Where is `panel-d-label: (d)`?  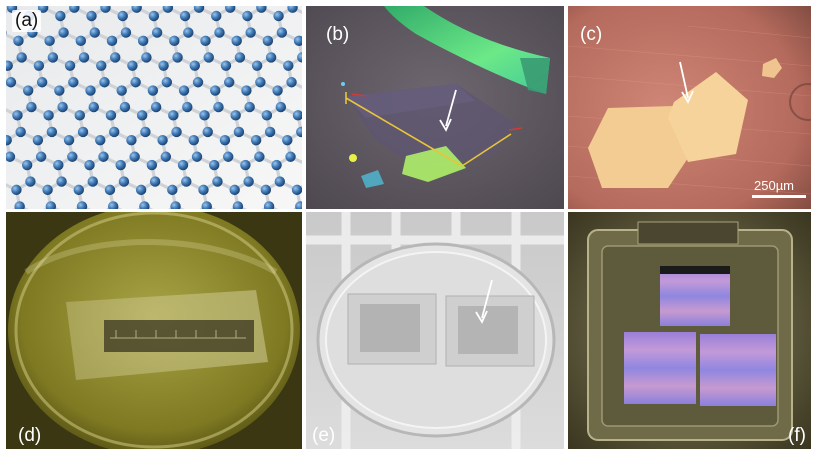 panel-d-label: (d) is located at coordinates (30, 435).